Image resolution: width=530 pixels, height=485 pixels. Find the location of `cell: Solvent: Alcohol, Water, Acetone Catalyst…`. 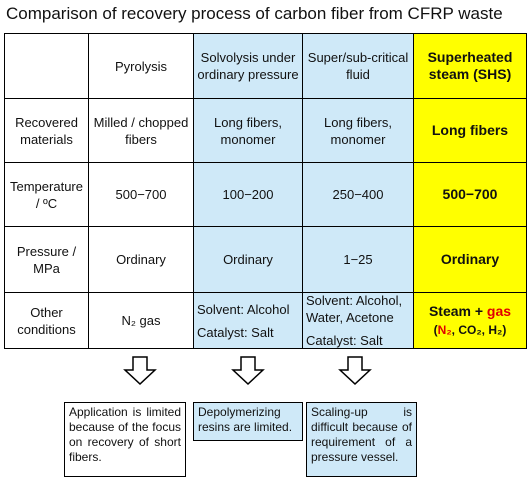

cell: Solvent: Alcohol, Water, Acetone Catalyst… is located at coordinates (358, 320).